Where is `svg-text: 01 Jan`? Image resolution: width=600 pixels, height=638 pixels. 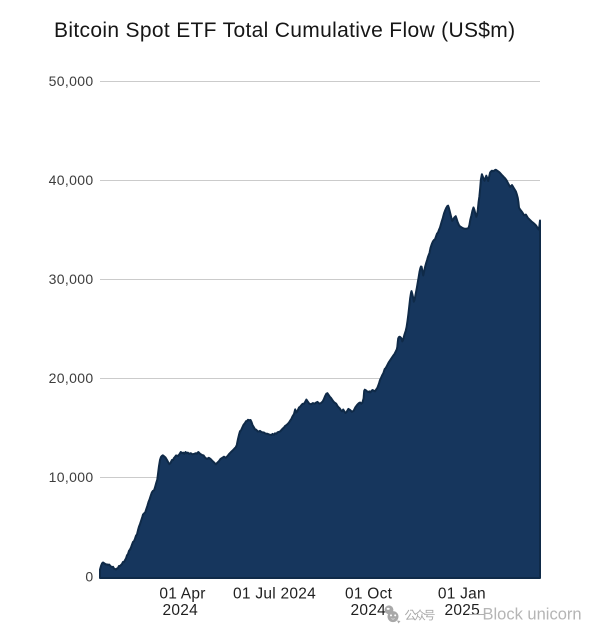
svg-text: 01 Jan is located at coordinates (462, 594).